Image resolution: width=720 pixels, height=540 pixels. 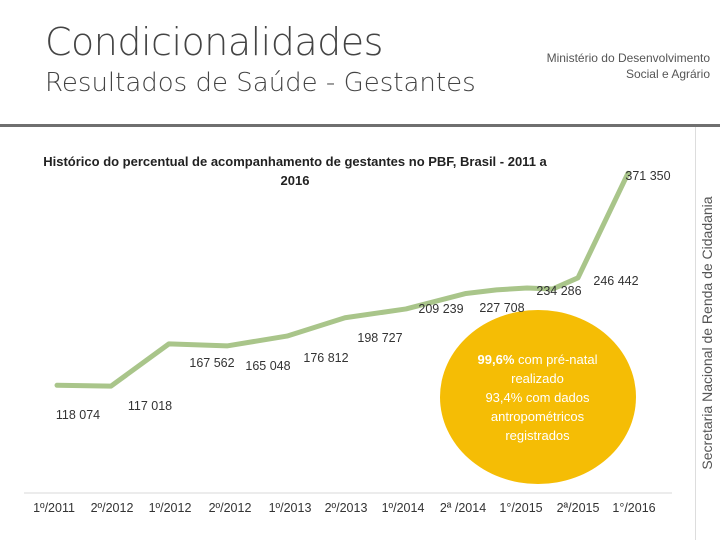 I want to click on data-label: 371 350, so click(x=647, y=176).